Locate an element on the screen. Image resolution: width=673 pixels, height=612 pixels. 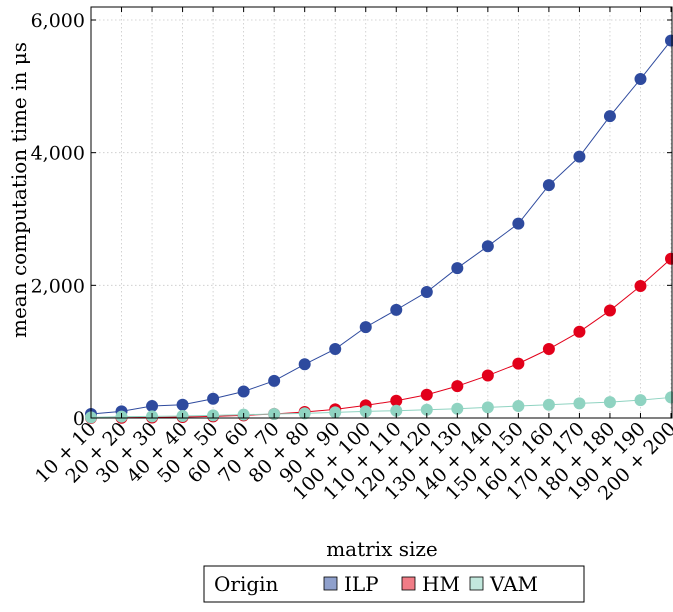
legend-label-ilp: ILP is located at coordinates (361, 584).